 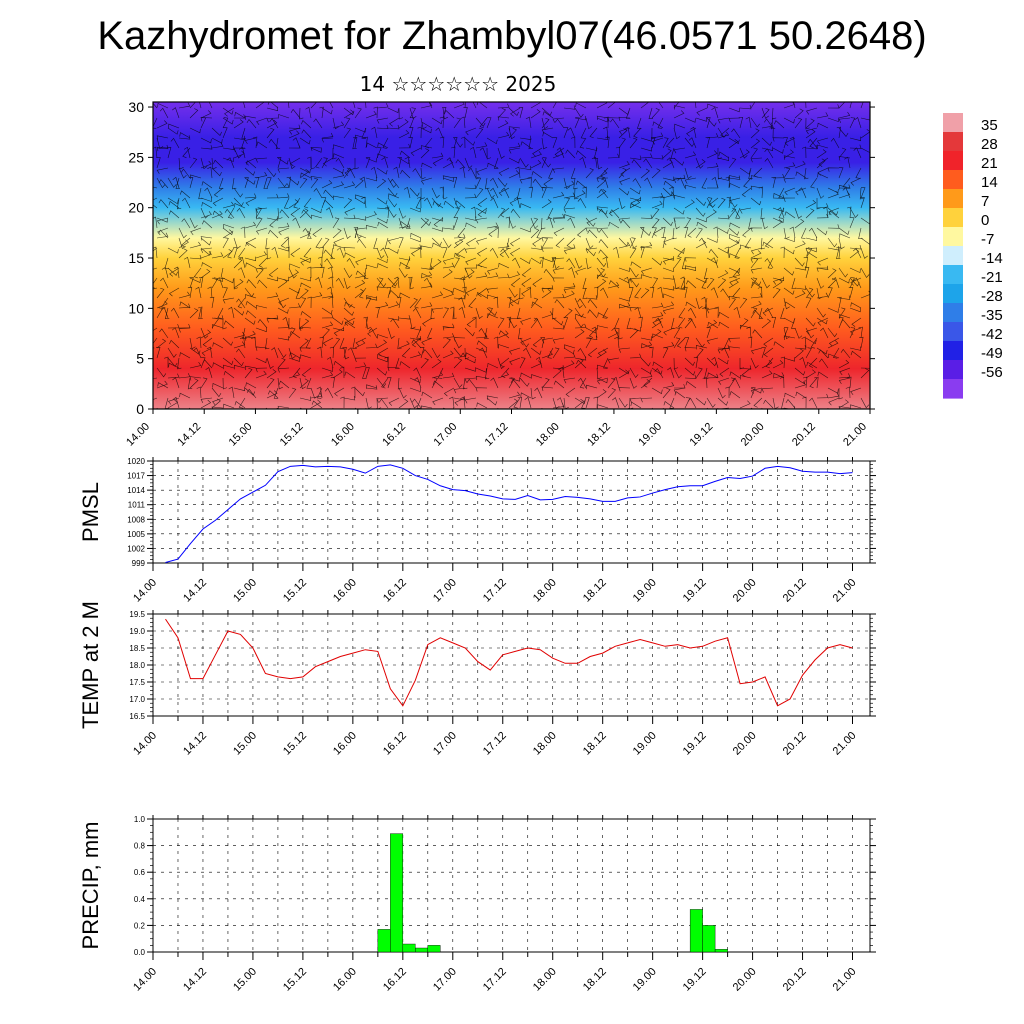 What do you see at coordinates (953, 351) in the screenshot?
I see `colorbar-swatch` at bounding box center [953, 351].